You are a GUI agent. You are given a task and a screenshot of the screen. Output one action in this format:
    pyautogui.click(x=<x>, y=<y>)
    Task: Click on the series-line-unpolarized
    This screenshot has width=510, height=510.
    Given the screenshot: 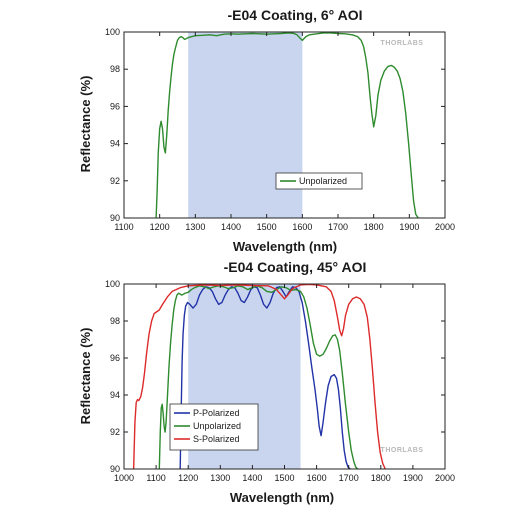 What is the action you would take?
    pyautogui.click(x=258, y=377)
    